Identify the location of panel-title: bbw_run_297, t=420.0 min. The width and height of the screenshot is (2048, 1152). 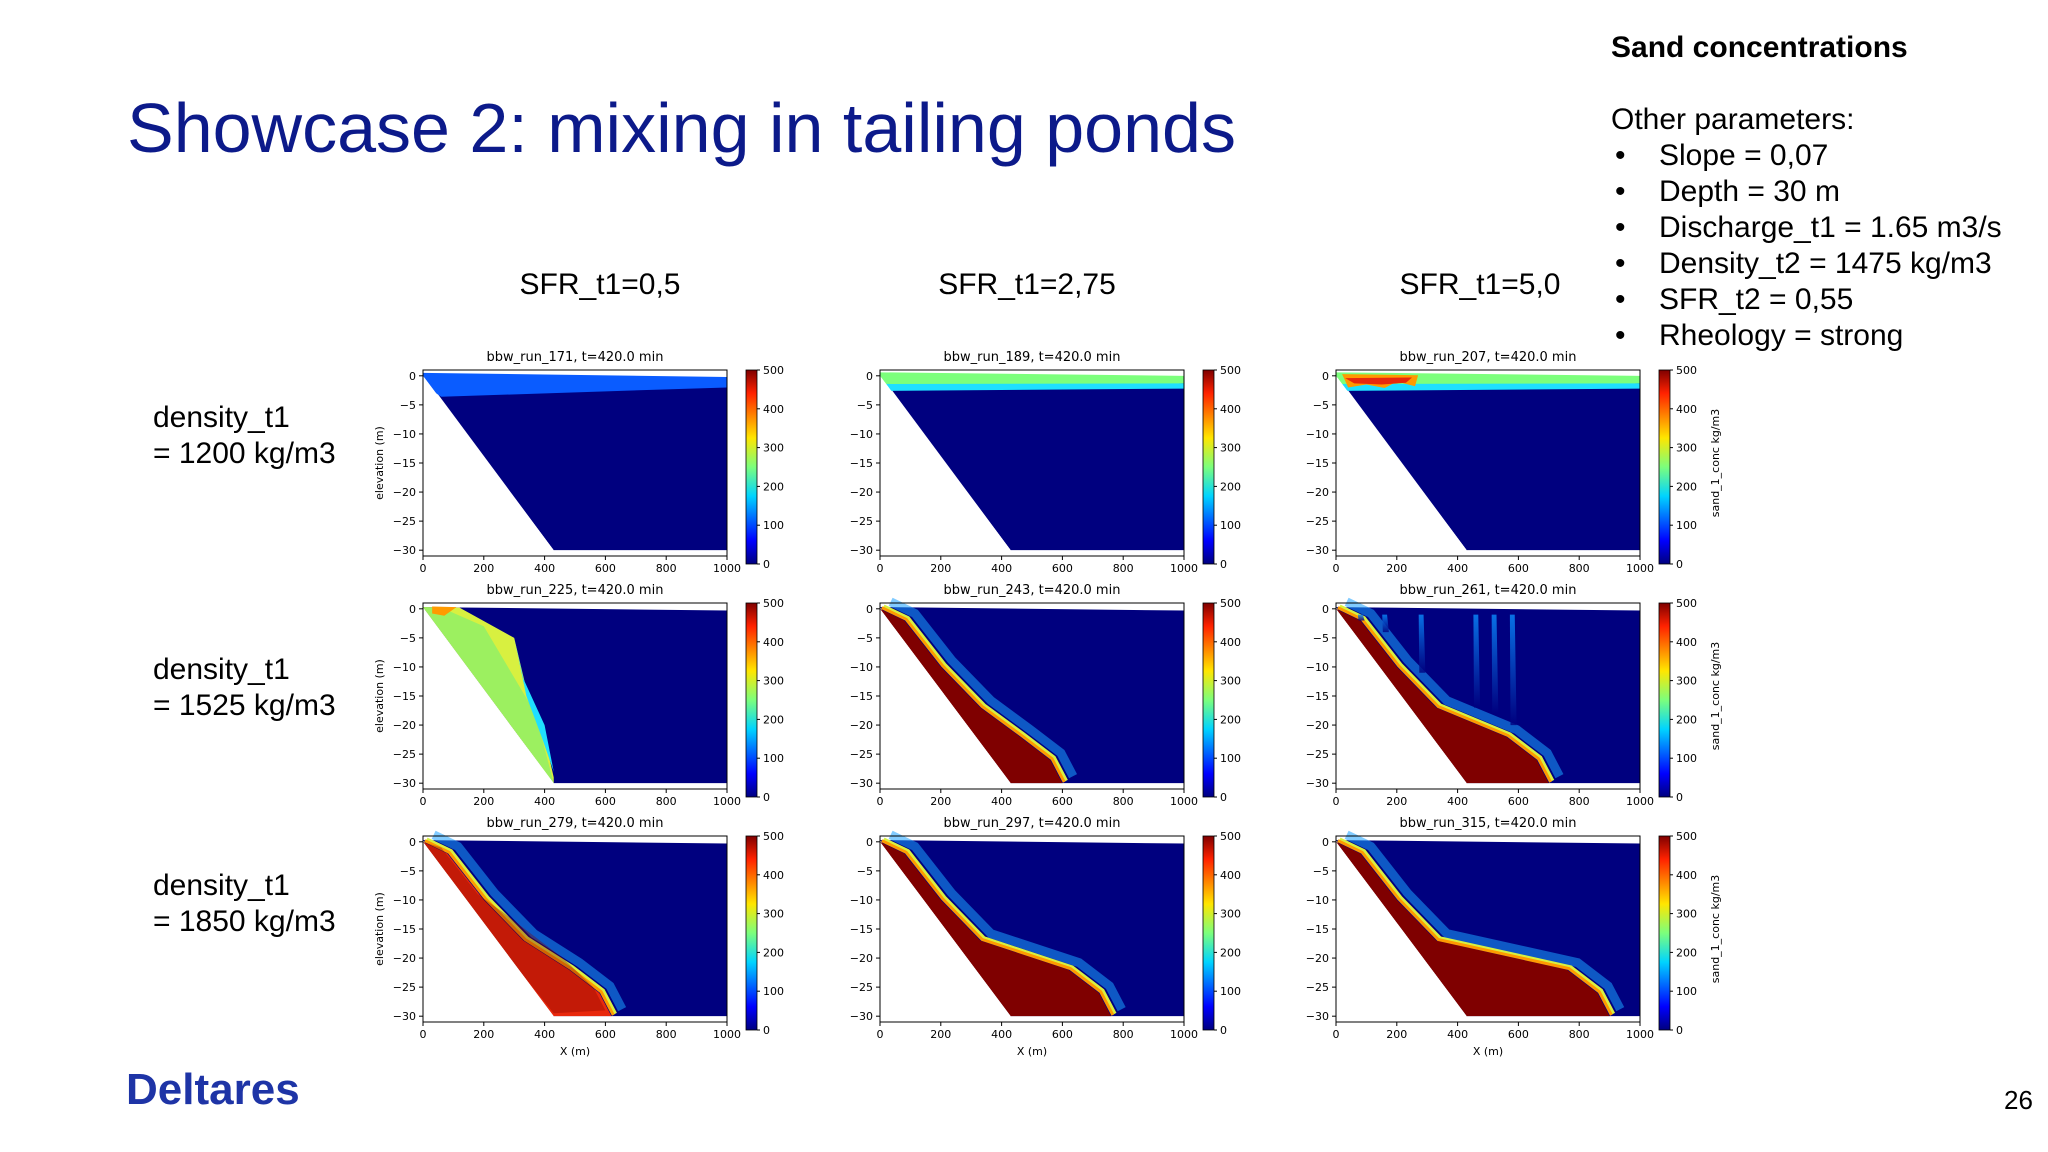
(1032, 823).